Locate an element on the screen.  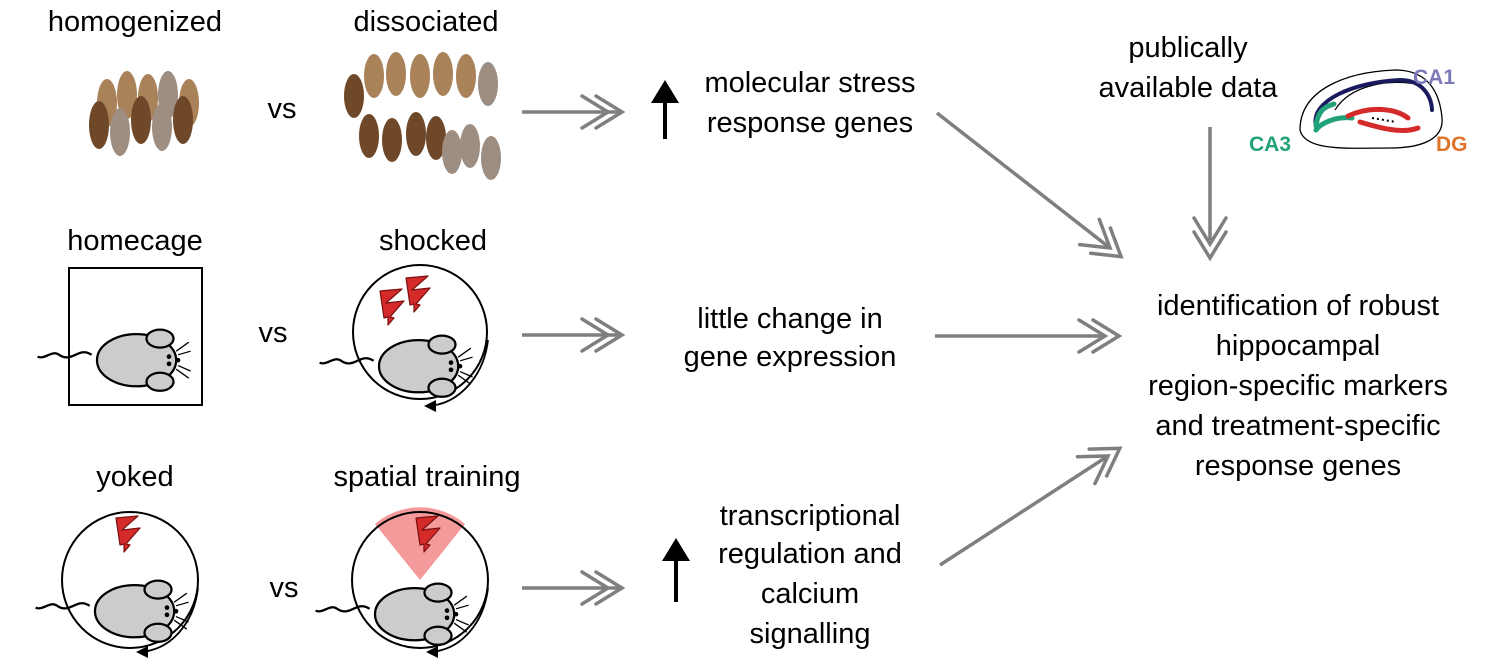
label-yoked: yoked is located at coordinates (134, 477).